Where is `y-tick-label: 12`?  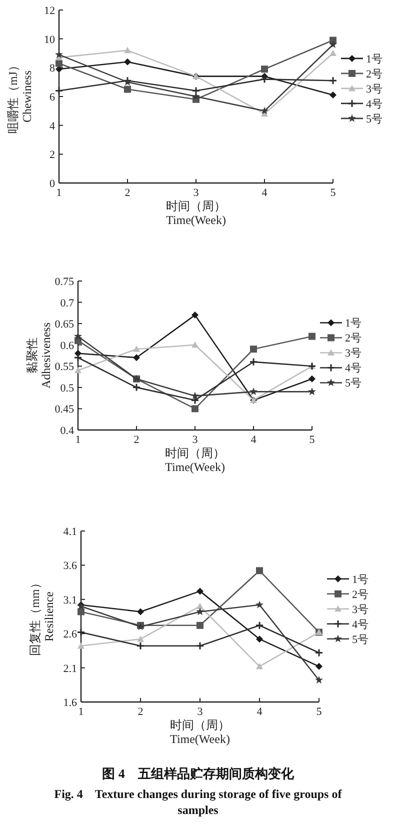 y-tick-label: 12 is located at coordinates (49, 11).